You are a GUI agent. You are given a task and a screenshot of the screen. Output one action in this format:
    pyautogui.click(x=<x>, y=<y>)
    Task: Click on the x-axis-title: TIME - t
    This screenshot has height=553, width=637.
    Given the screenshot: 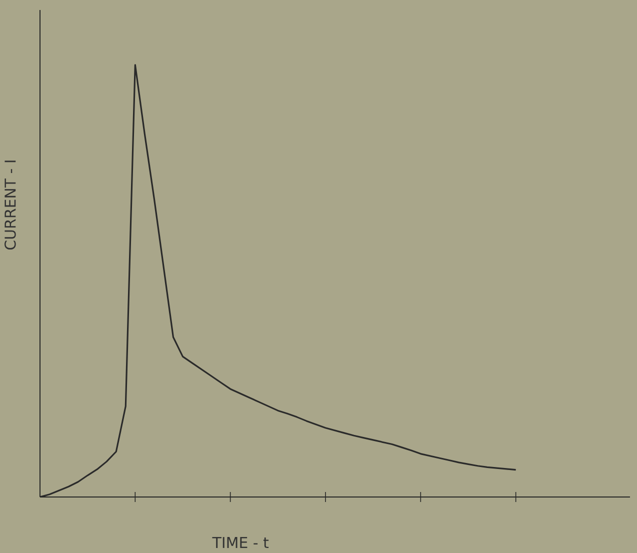 What is the action you would take?
    pyautogui.click(x=240, y=542)
    